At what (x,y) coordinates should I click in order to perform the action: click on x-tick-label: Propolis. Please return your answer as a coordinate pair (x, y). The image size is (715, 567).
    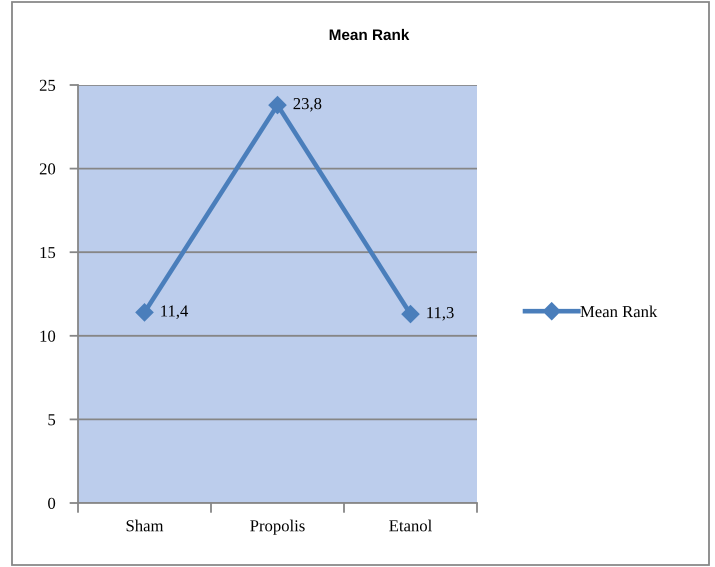
    Looking at the image, I should click on (277, 527).